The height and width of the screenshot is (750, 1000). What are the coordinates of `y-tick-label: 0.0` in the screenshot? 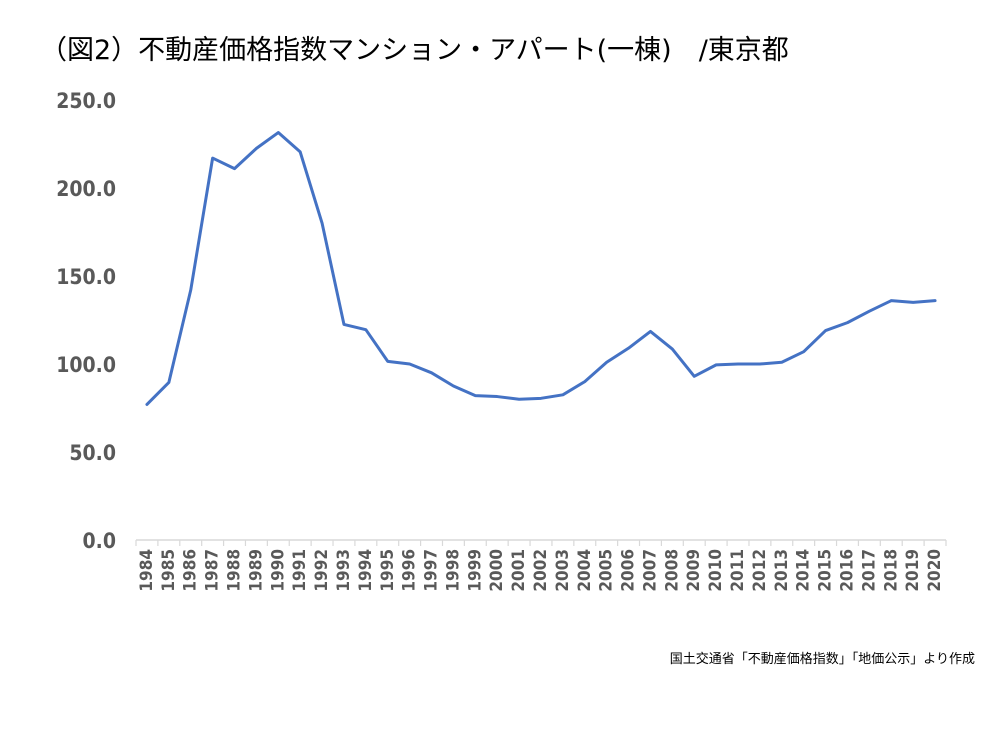 It's located at (99, 541).